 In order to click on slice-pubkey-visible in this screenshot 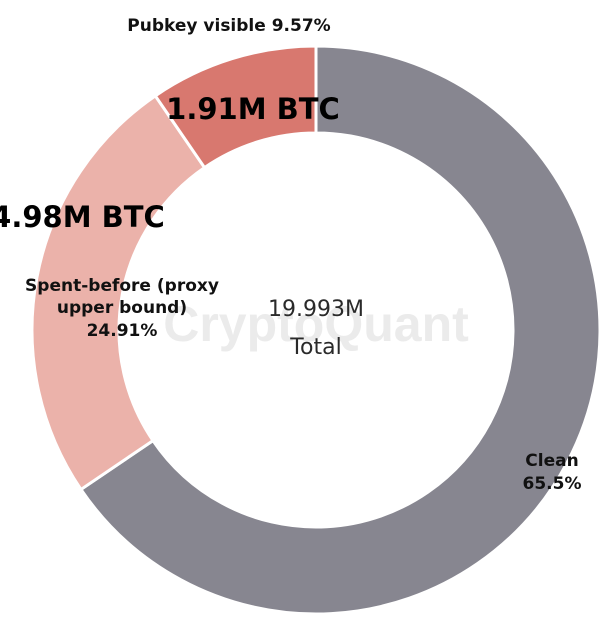, I will do `click(235, 107)`.